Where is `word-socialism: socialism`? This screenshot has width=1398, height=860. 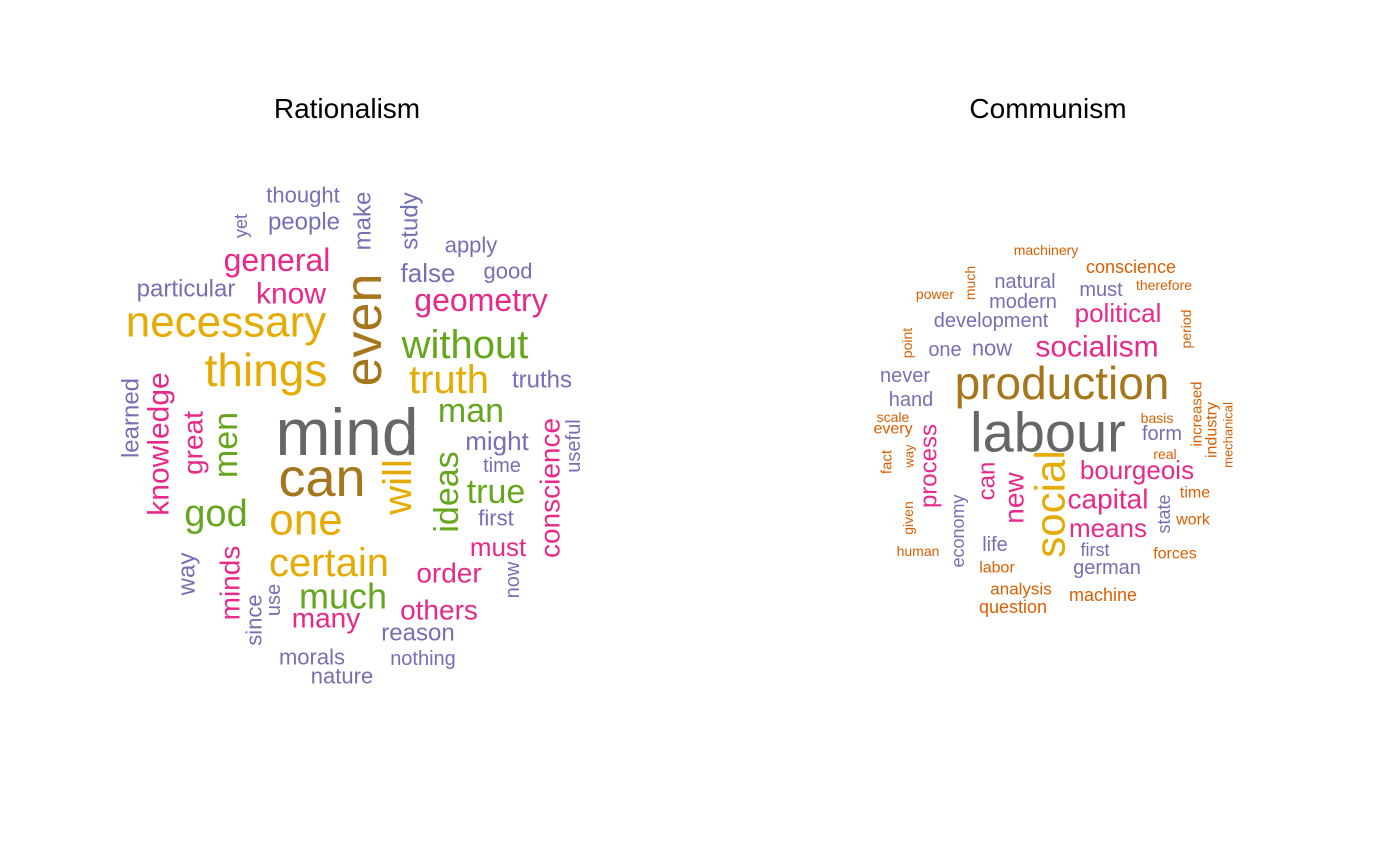
word-socialism: socialism is located at coordinates (1096, 347).